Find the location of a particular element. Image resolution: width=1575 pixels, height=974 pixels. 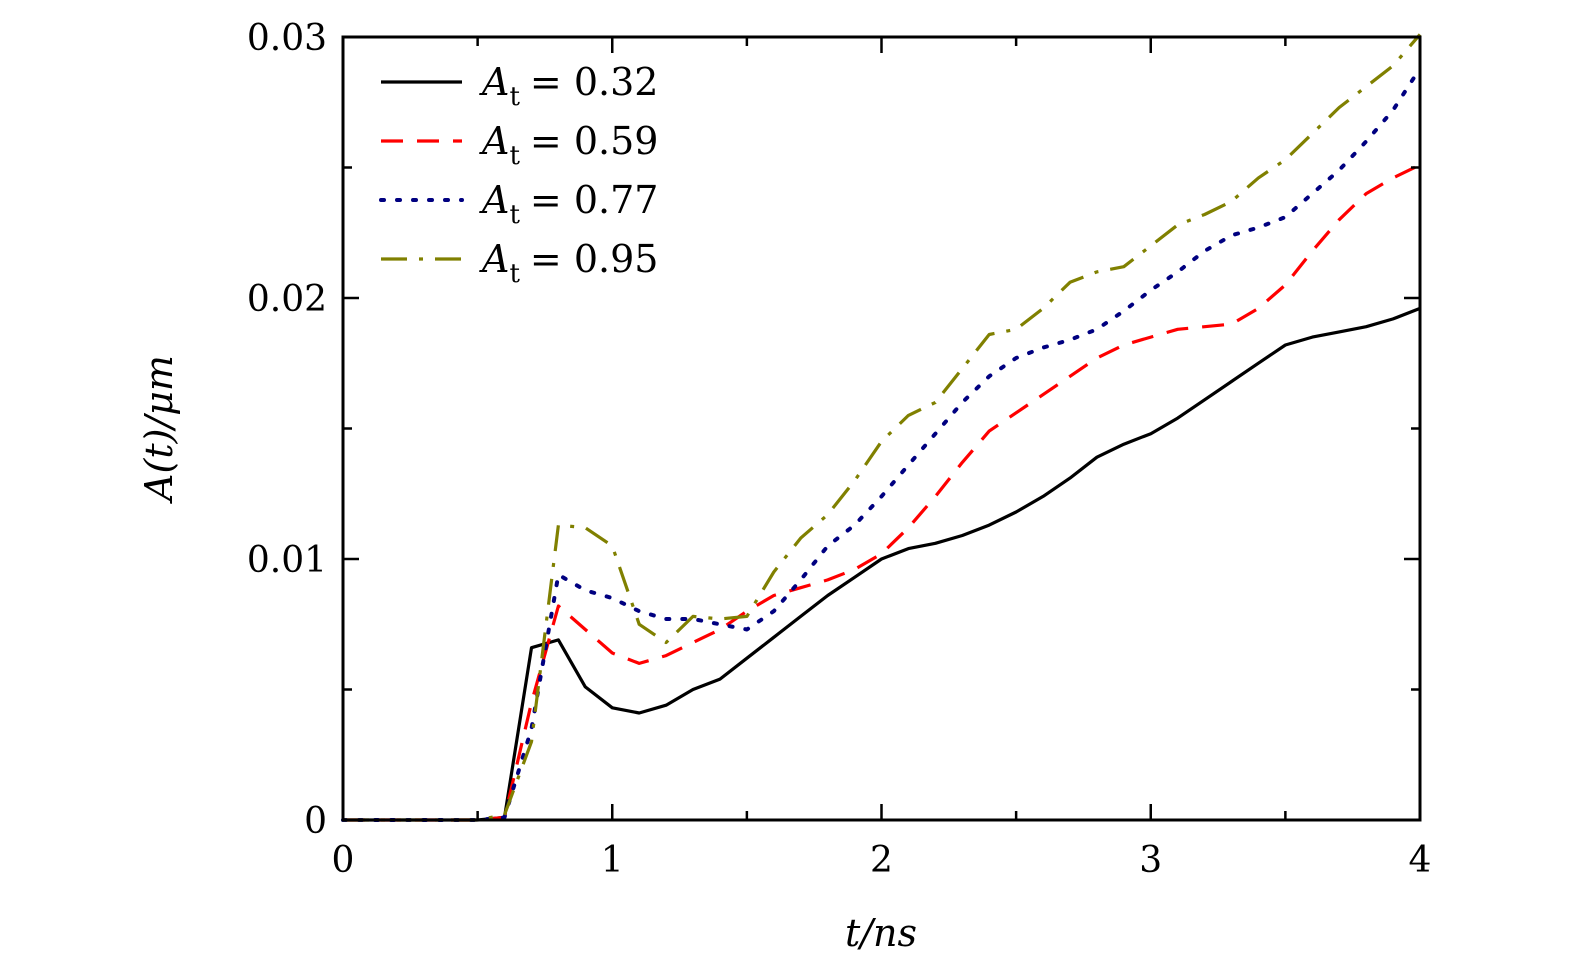

legend-item: At = 0.77 is located at coordinates (518, 204).